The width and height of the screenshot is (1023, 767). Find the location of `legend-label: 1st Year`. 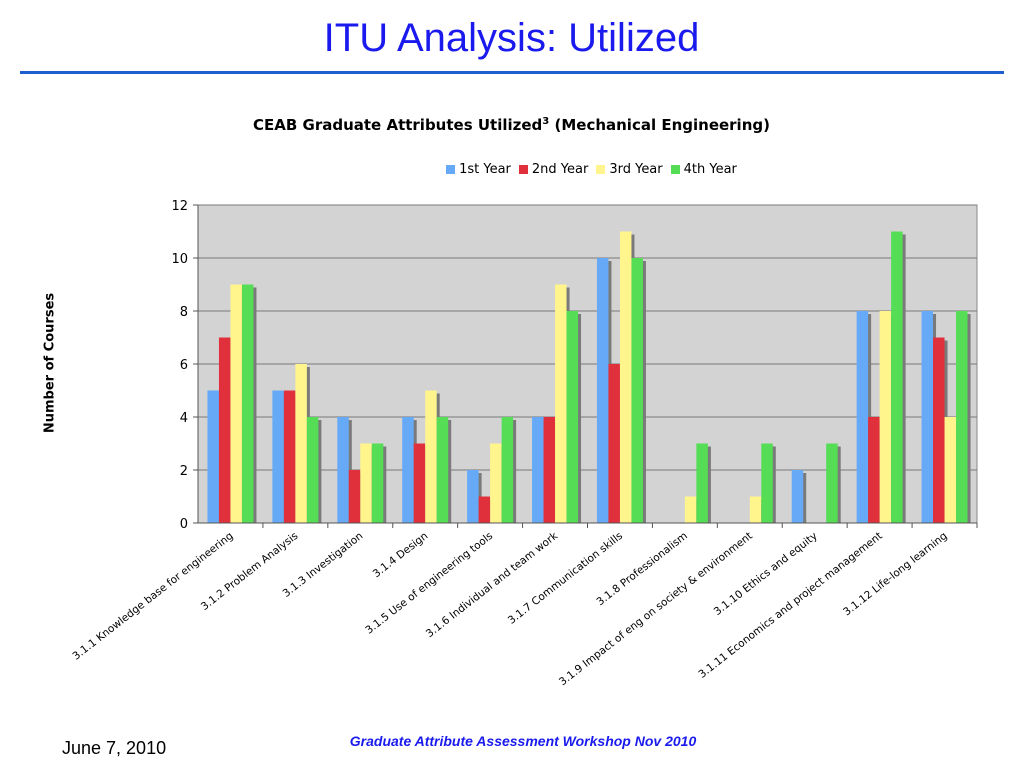

legend-label: 1st Year is located at coordinates (485, 169).